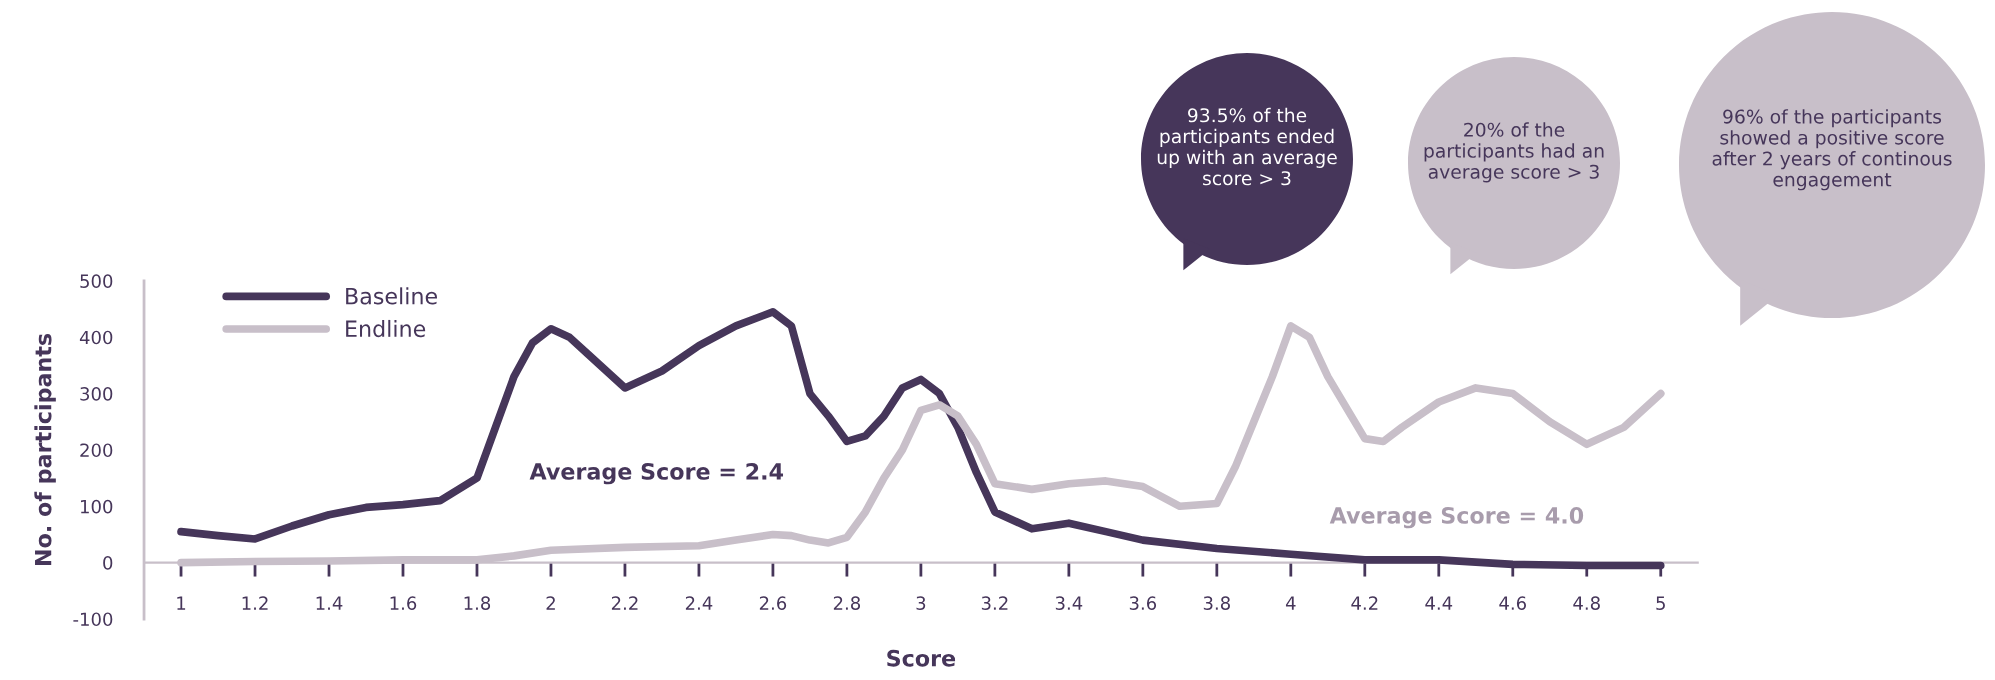  I want to click on x-tick-label: 3.6, so click(1143, 603).